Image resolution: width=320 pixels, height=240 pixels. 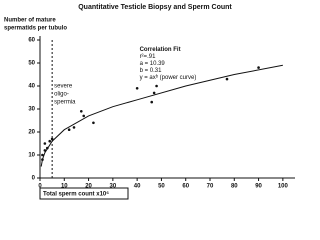 What do you see at coordinates (137, 187) in the screenshot?
I see `x-tick-label: 40` at bounding box center [137, 187].